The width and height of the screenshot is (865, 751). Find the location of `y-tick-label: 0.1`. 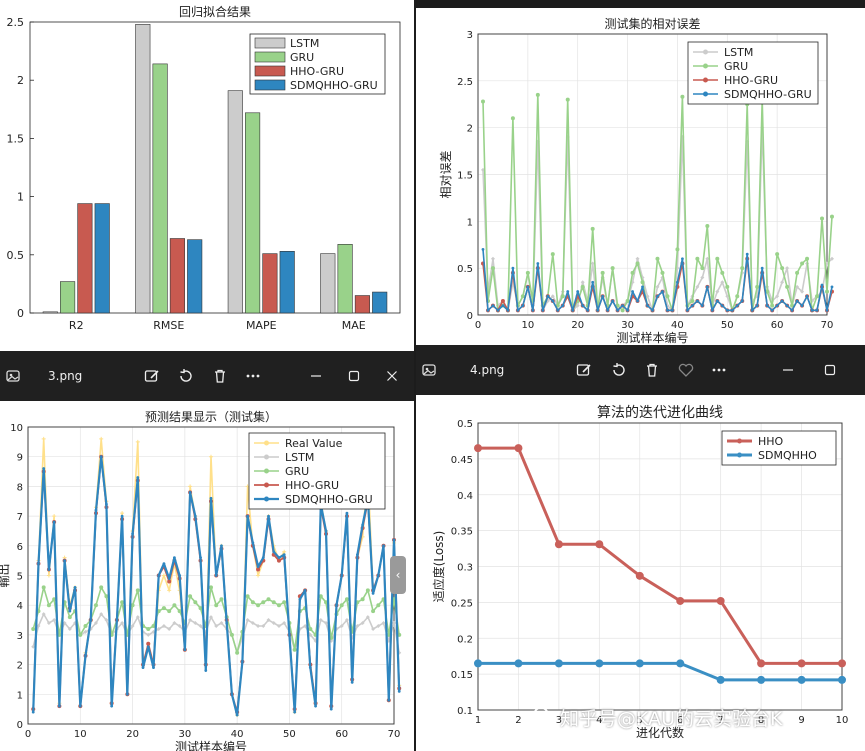

y-tick-label: 0.1 is located at coordinates (465, 711).